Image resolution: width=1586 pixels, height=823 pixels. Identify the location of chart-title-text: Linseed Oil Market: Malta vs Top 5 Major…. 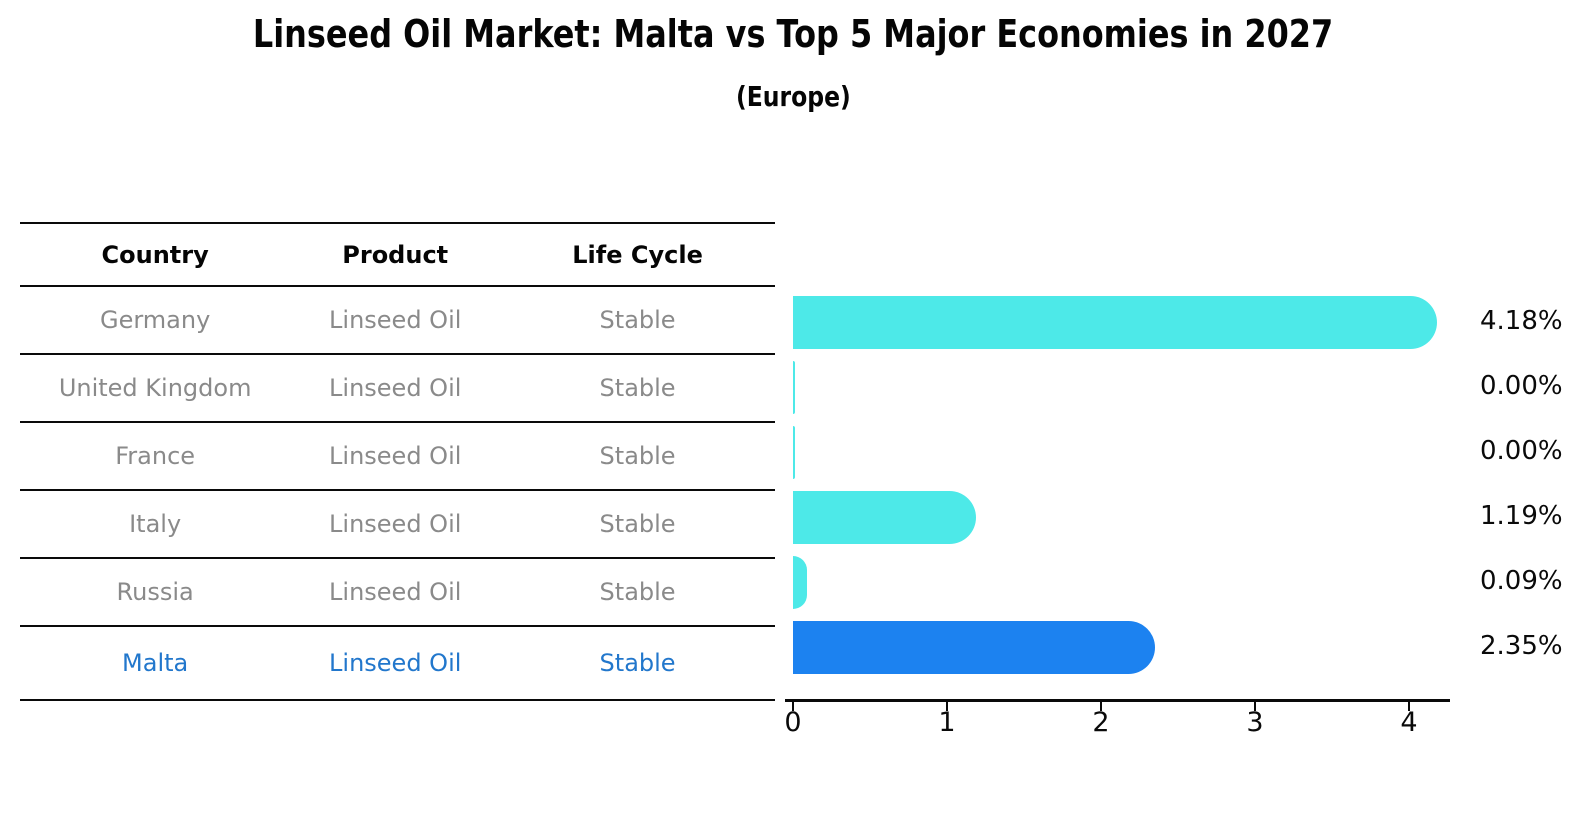
(793, 34).